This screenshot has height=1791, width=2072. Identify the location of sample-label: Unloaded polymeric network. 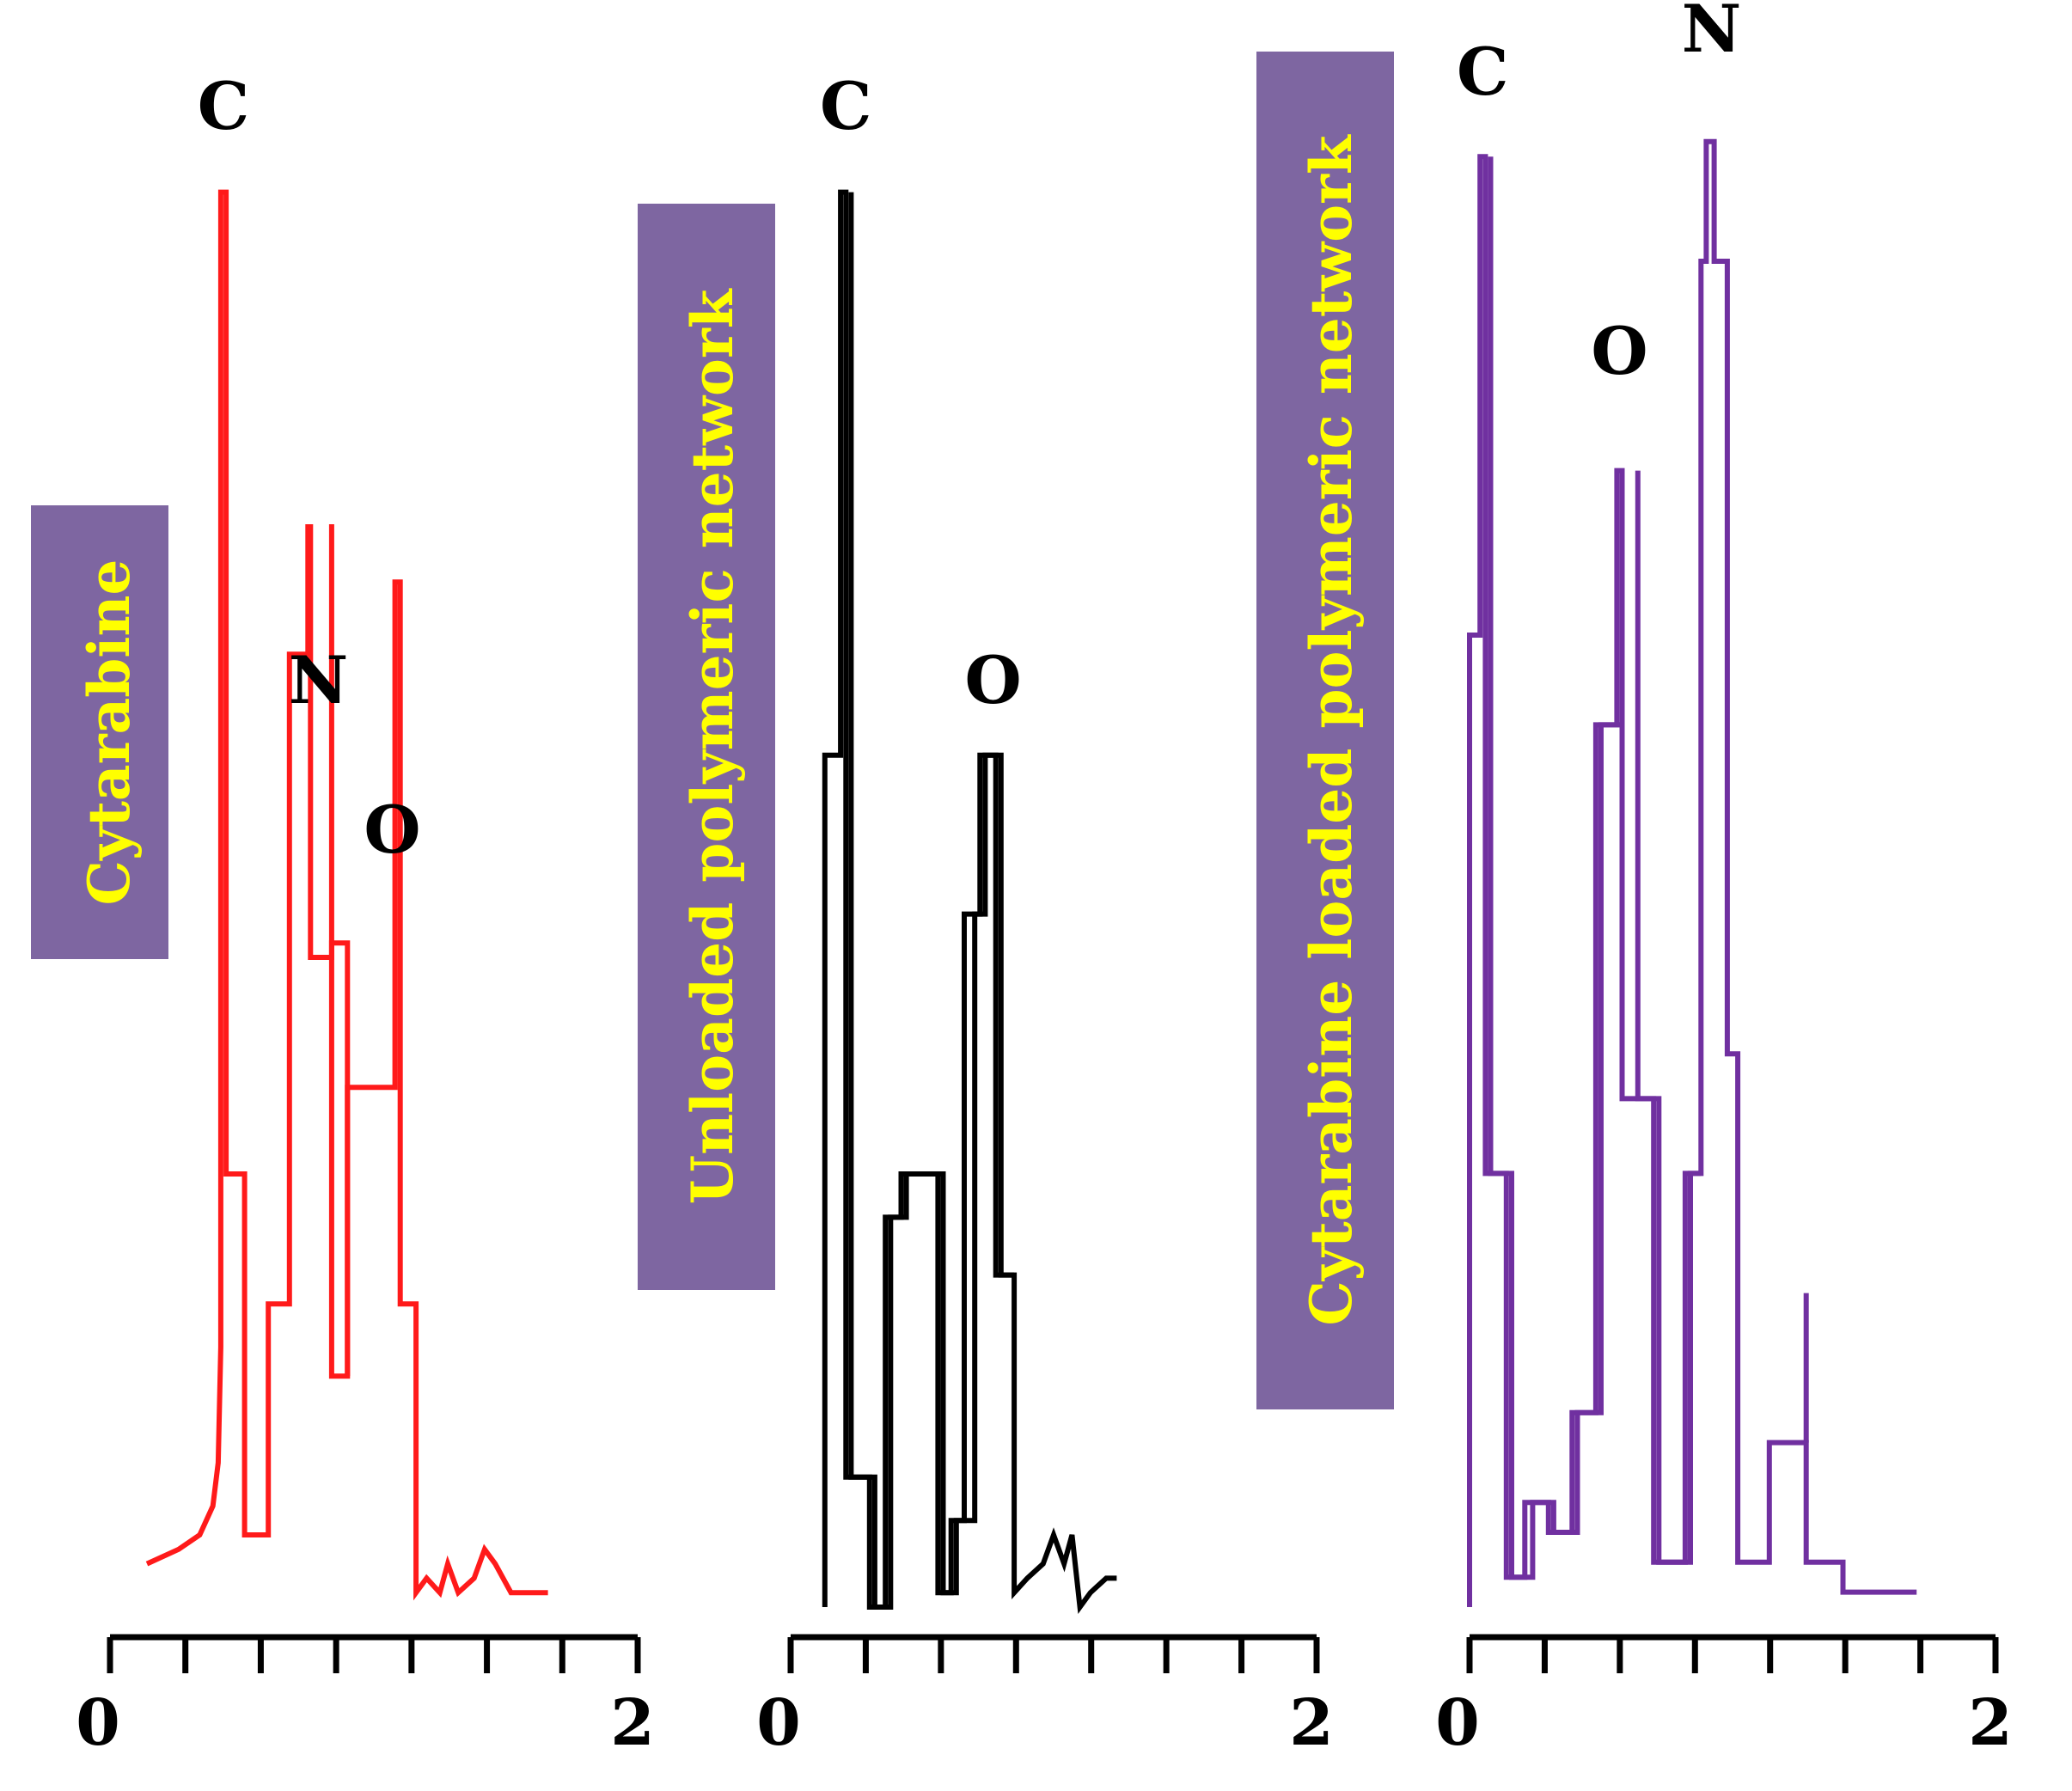
(712, 746).